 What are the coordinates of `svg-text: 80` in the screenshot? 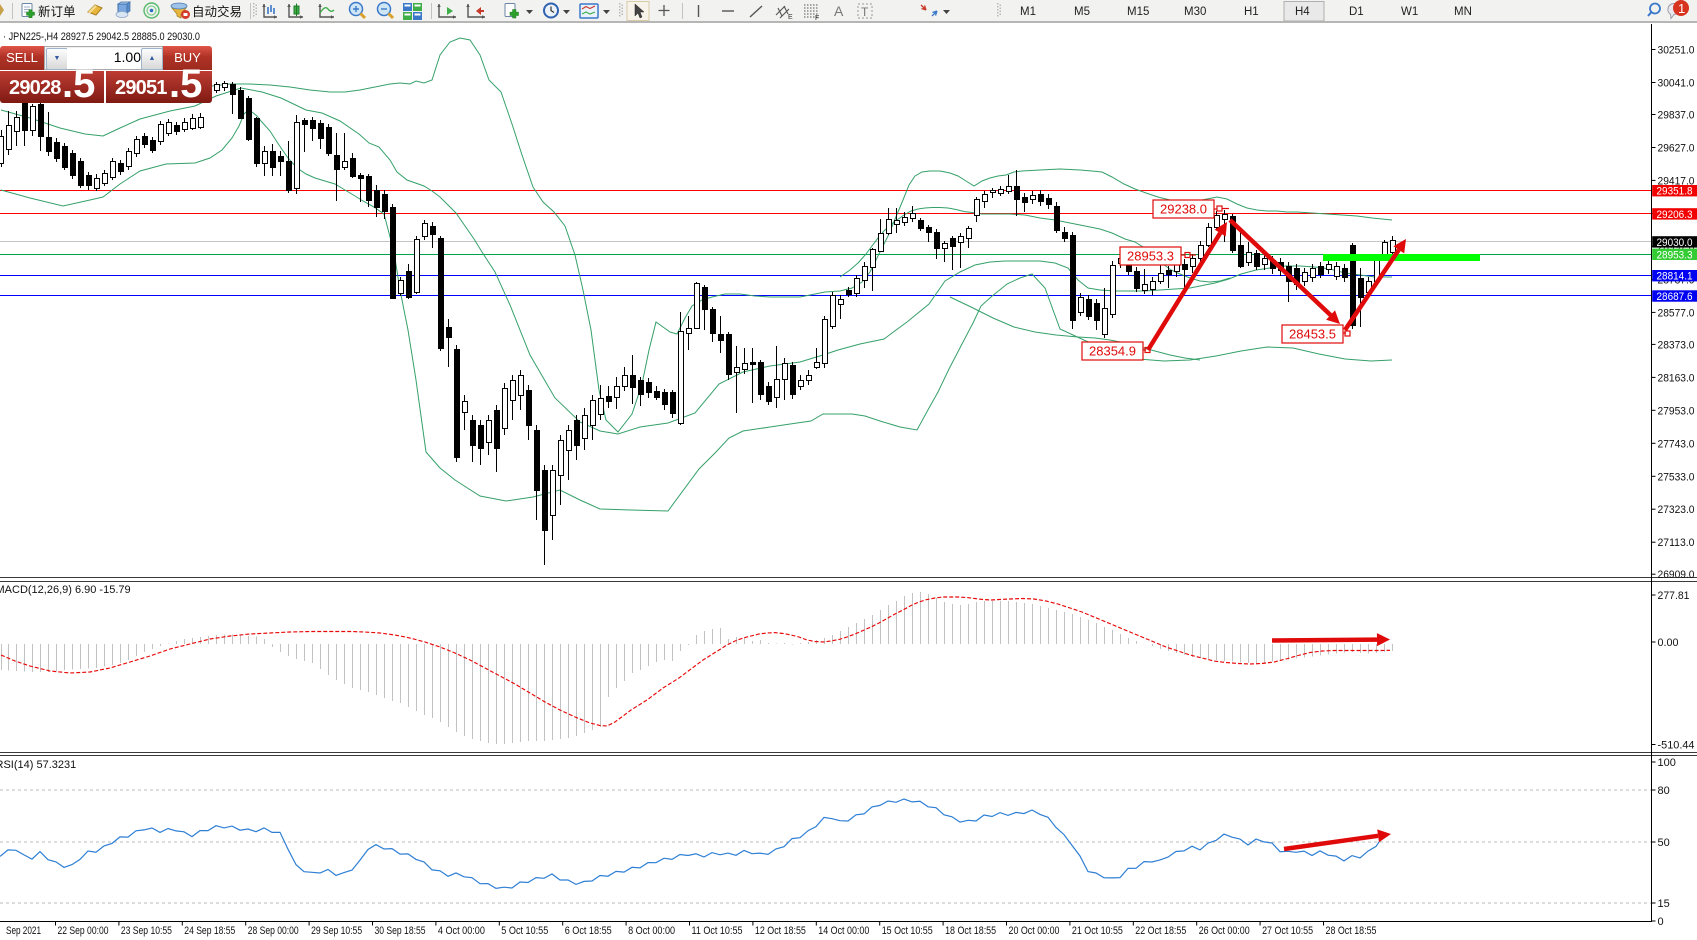 It's located at (1664, 791).